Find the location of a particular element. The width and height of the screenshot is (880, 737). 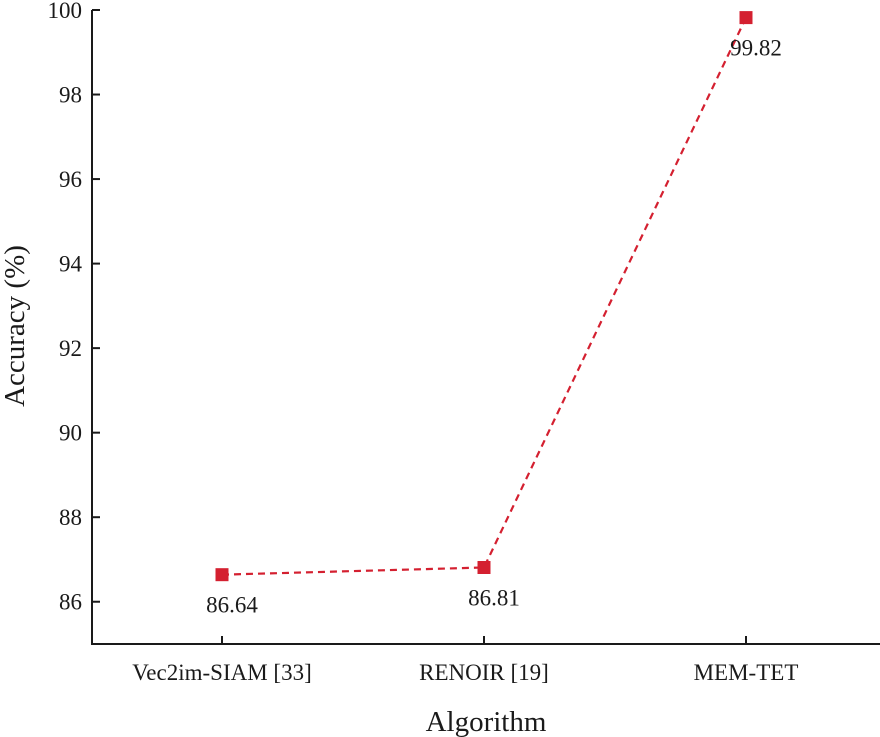

y-tick-label: 92 is located at coordinates (70, 348).